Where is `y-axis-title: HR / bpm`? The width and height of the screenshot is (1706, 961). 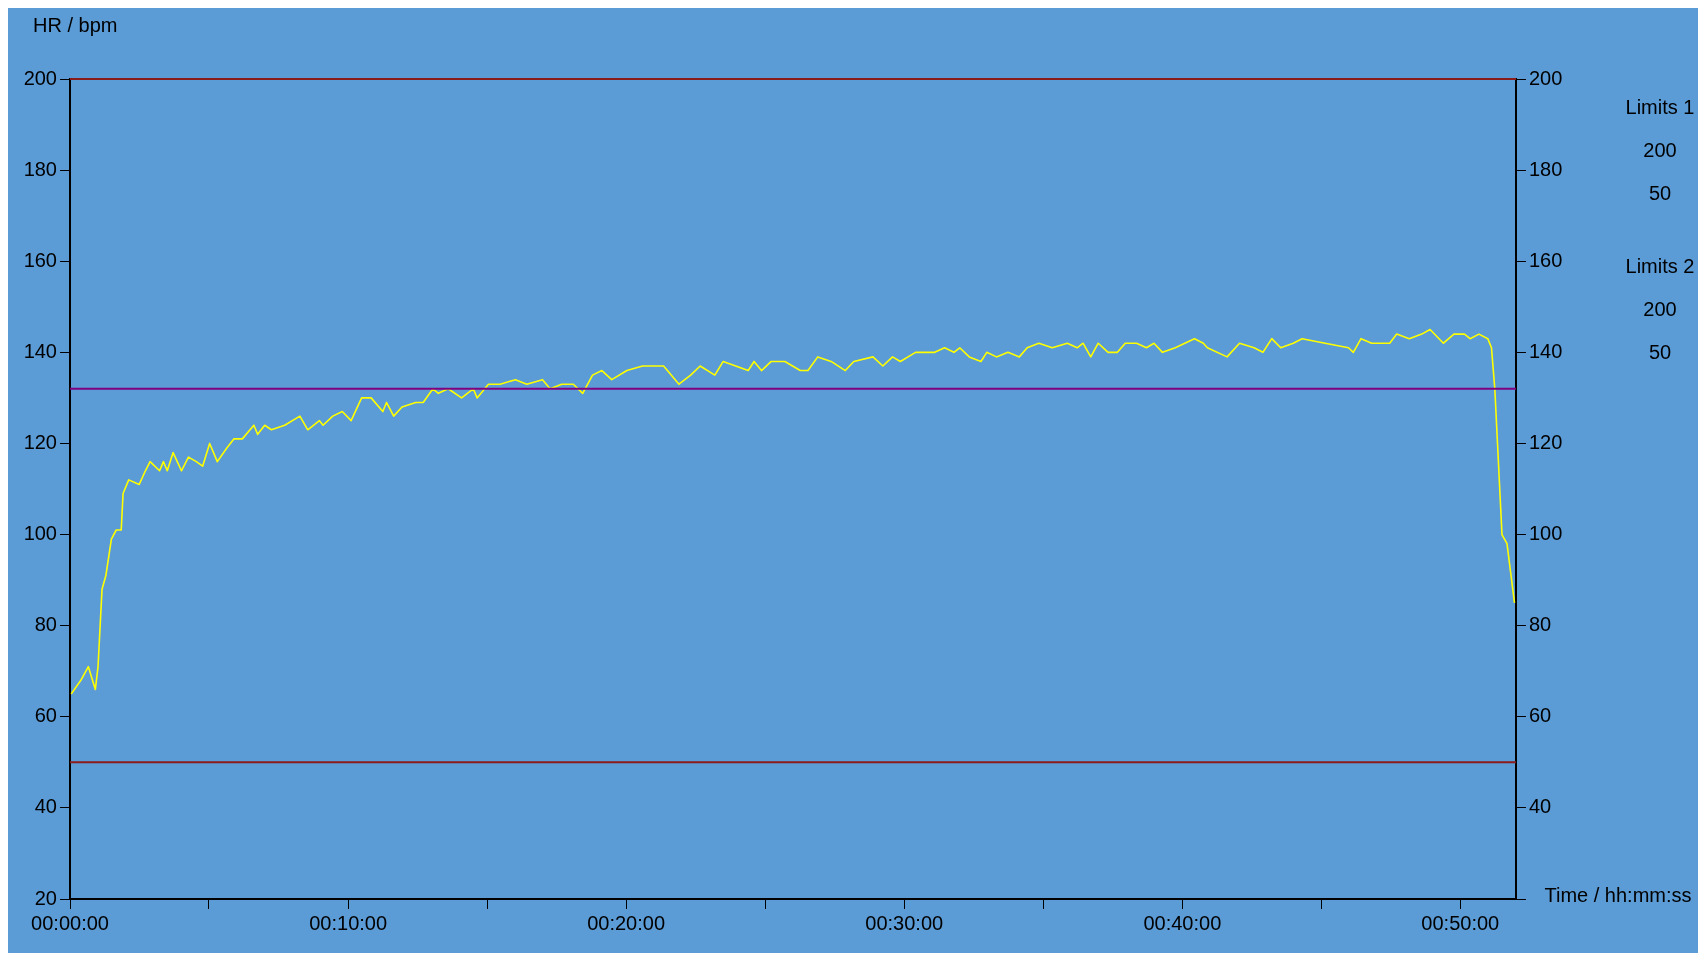 y-axis-title: HR / bpm is located at coordinates (75, 24).